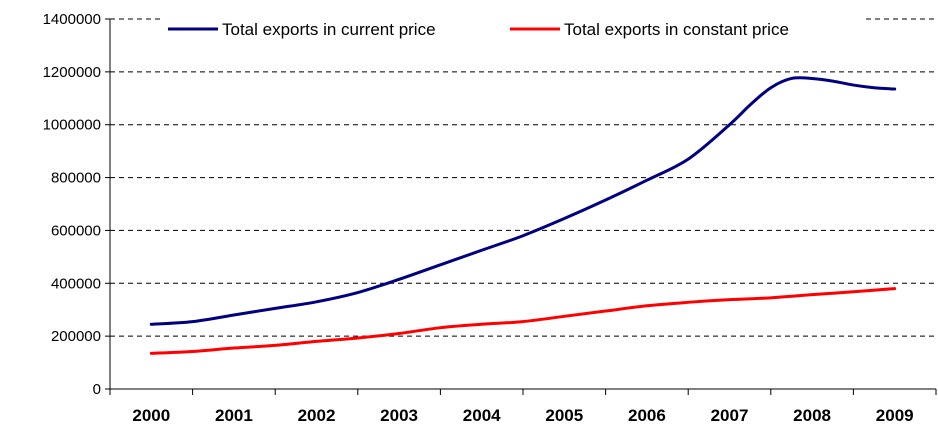 The image size is (938, 433). I want to click on y-tick-label: 400000, so click(76, 283).